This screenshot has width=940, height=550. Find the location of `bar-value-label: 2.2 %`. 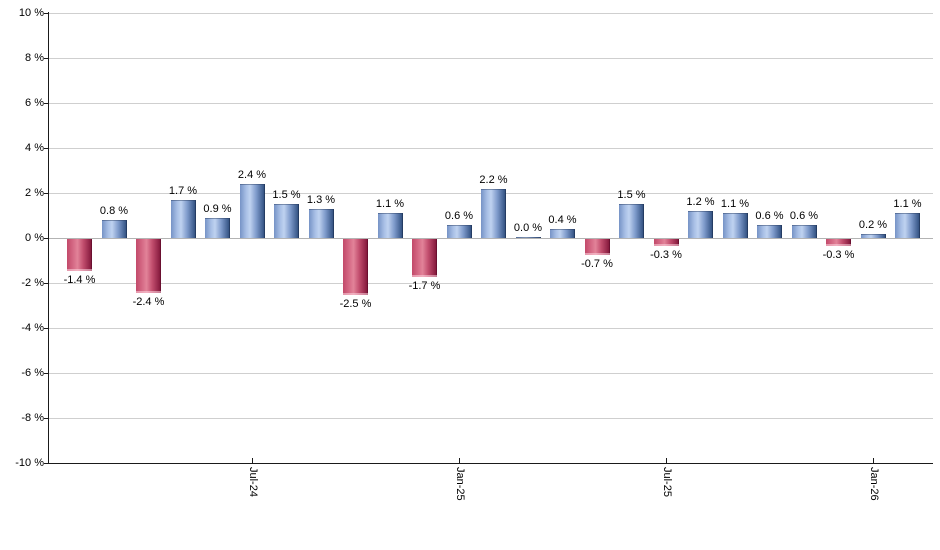

bar-value-label: 2.2 % is located at coordinates (493, 179).